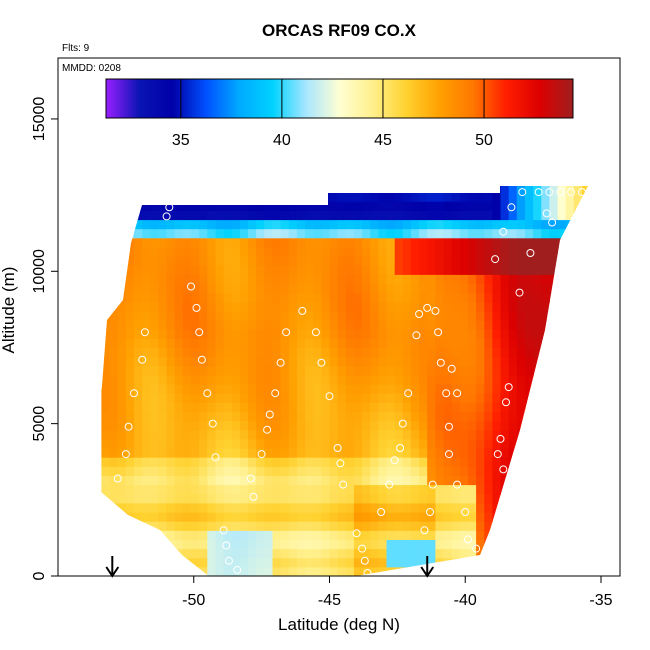 The image size is (650, 650). I want to click on chart-title: ORCAS RF09 CO.X, so click(339, 30).